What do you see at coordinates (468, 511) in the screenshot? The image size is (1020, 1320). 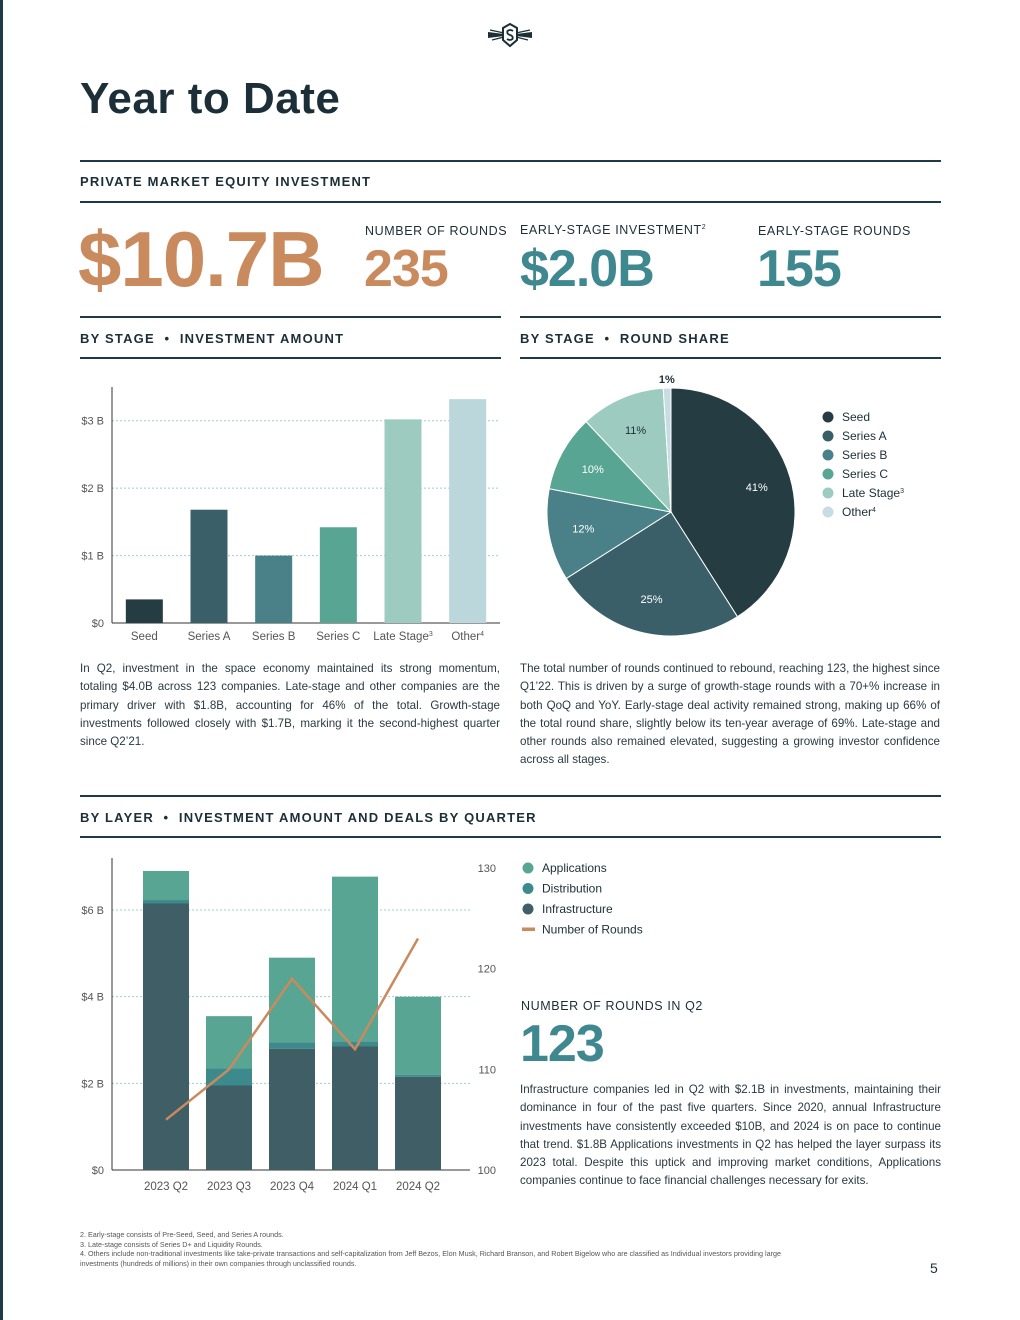 I see `bar-other` at bounding box center [468, 511].